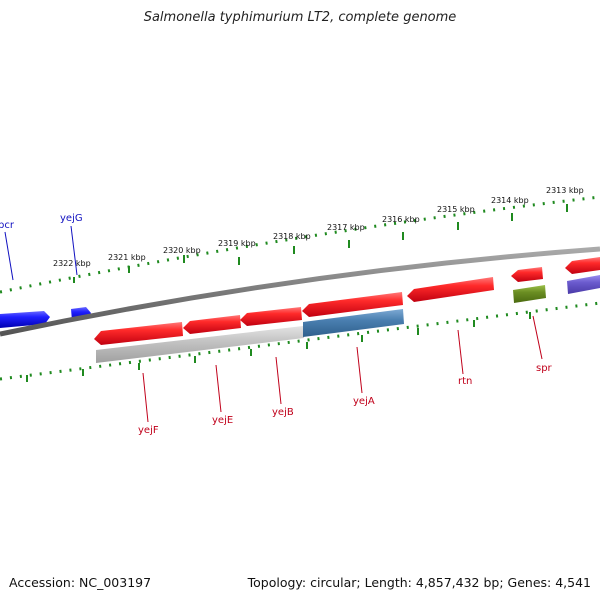 This screenshot has height=600, width=600. What do you see at coordinates (127, 257) in the screenshot?
I see `scale-label: 2321 kbp` at bounding box center [127, 257].